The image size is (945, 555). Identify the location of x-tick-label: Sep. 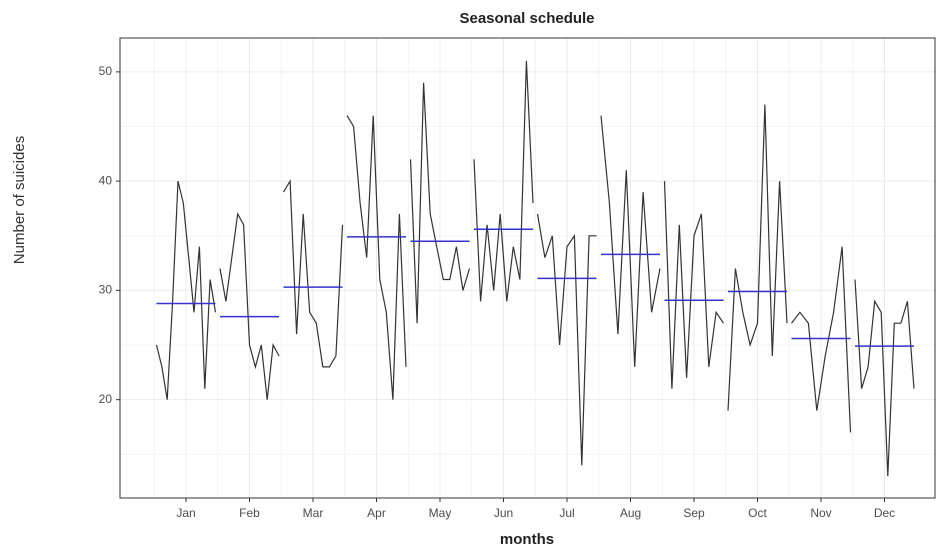
(694, 513).